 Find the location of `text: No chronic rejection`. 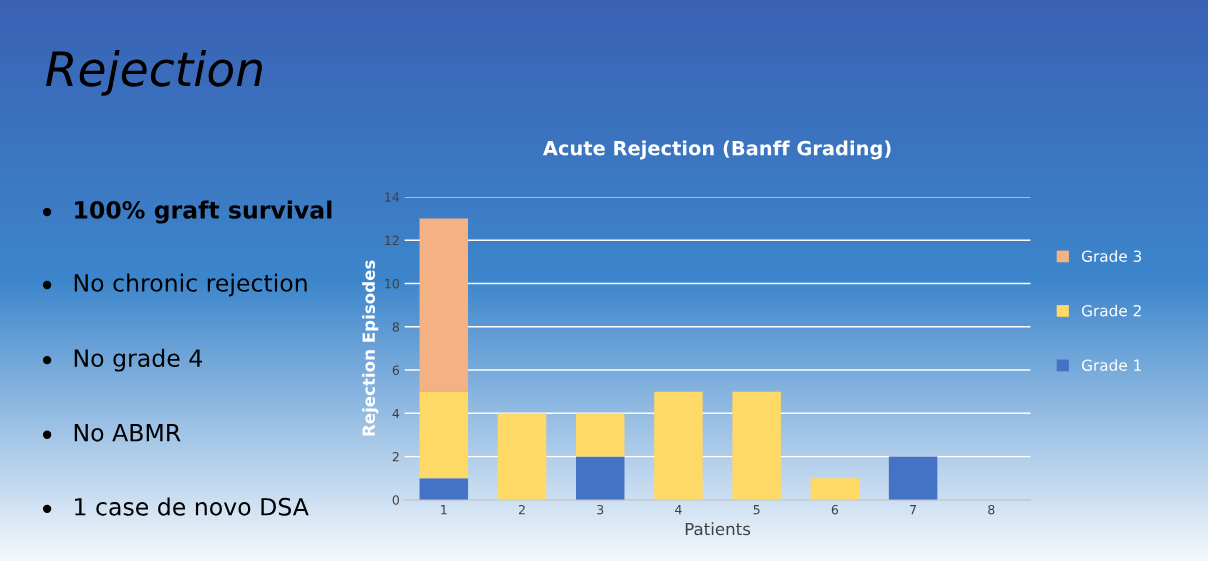

text: No chronic rejection is located at coordinates (190, 285).